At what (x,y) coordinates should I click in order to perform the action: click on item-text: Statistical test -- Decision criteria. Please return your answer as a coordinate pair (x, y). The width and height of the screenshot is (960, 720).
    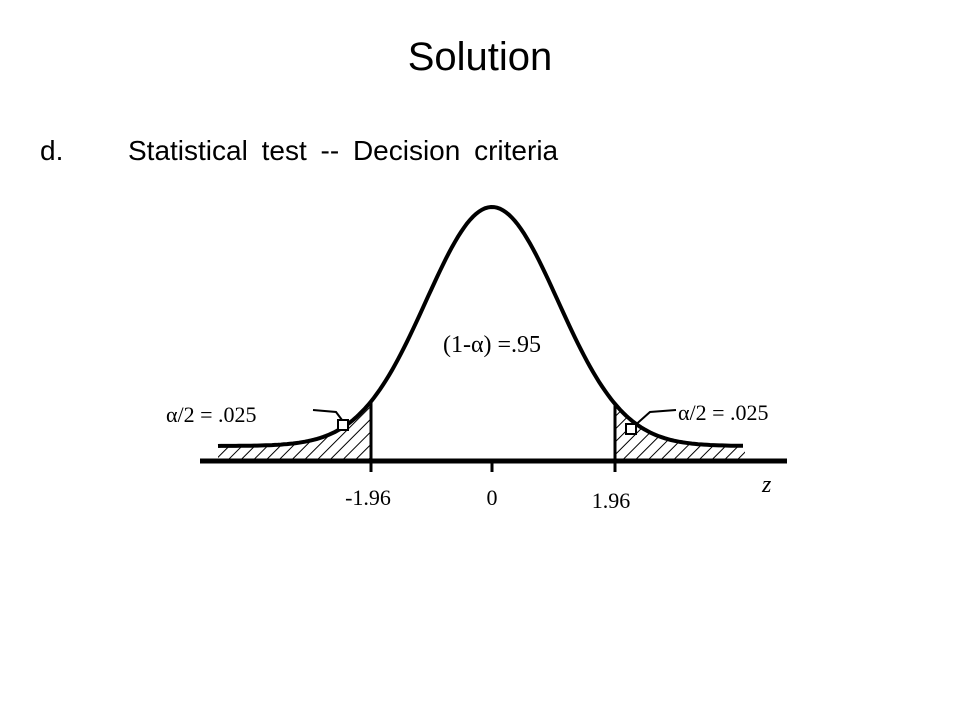
    Looking at the image, I should click on (343, 150).